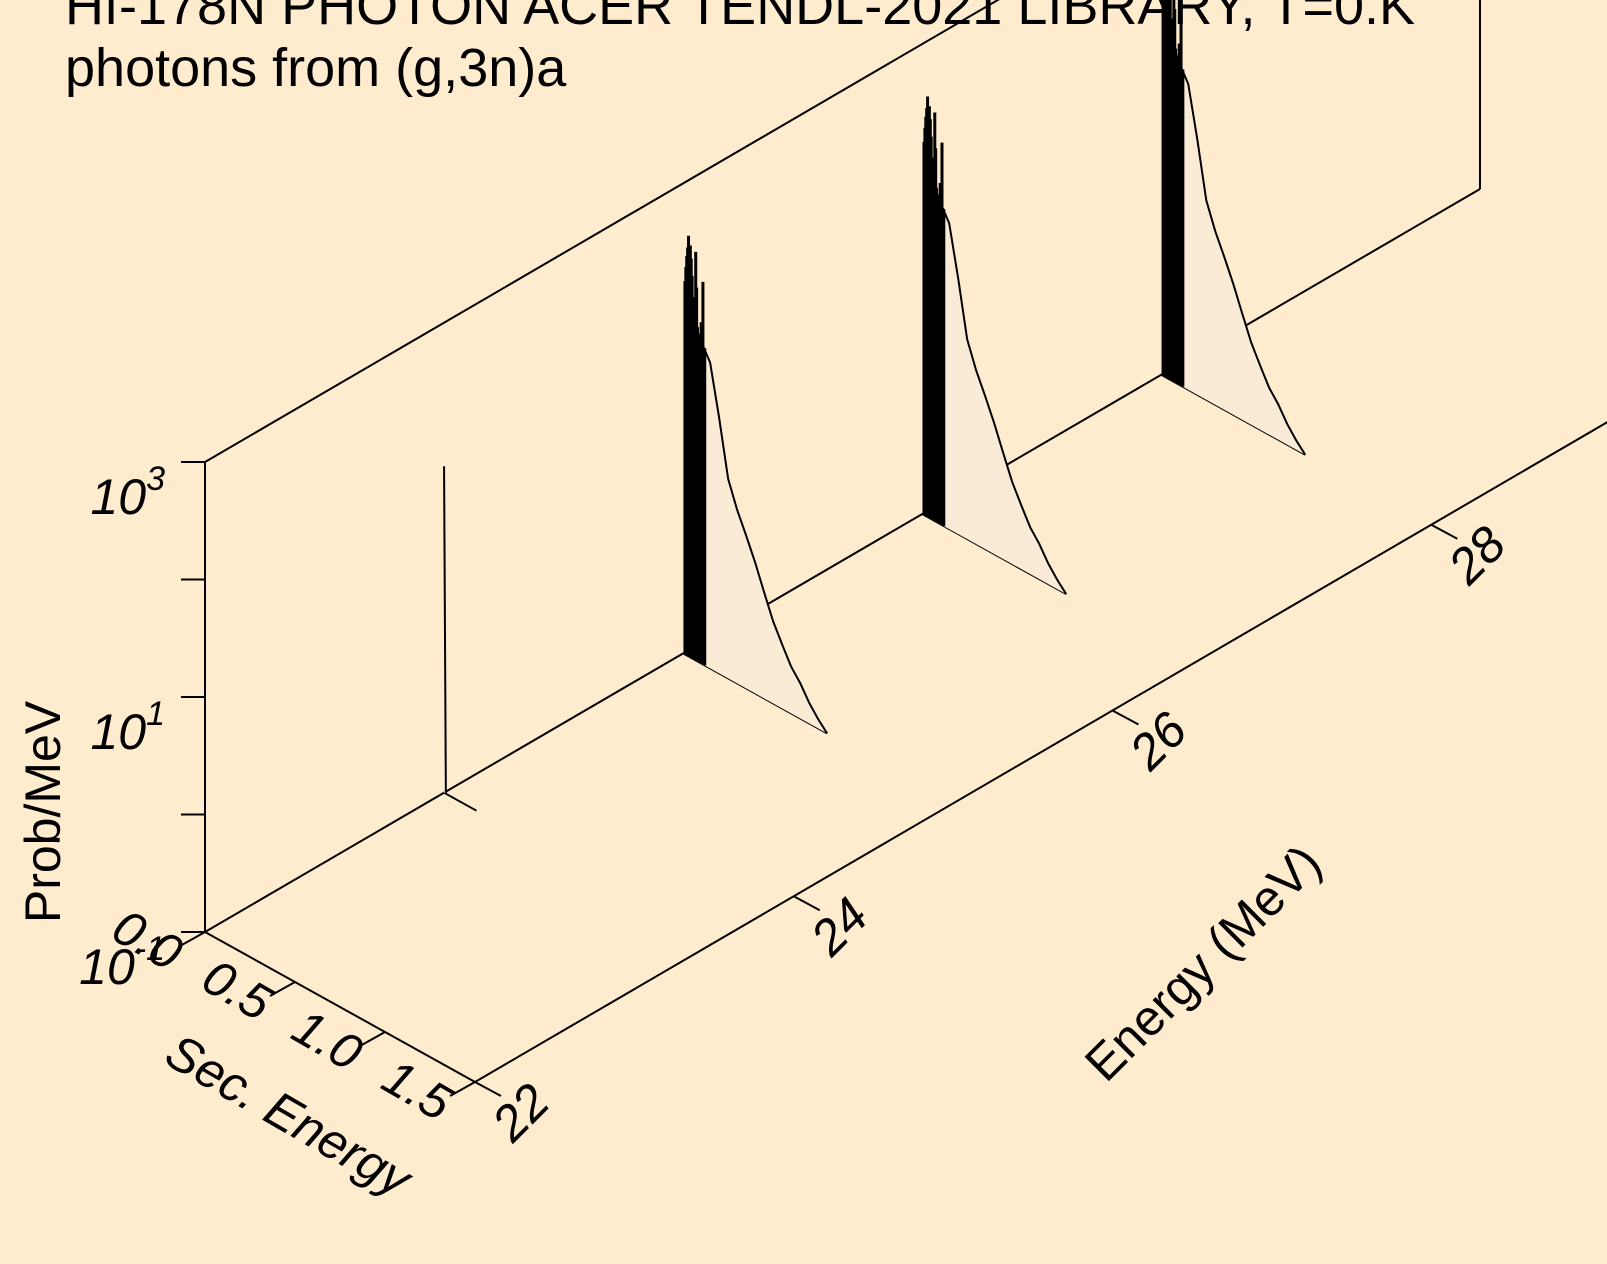 This screenshot has height=1264, width=1607. I want to click on y-tick-label: 22, so click(520, 1113).